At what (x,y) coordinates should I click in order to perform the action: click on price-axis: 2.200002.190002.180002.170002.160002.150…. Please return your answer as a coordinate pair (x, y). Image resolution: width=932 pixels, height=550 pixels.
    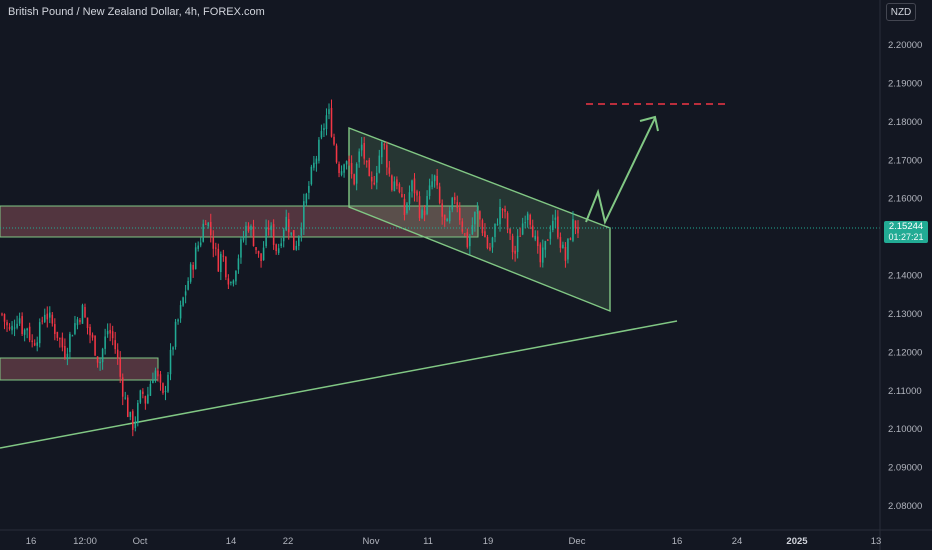
    Looking at the image, I should click on (905, 276).